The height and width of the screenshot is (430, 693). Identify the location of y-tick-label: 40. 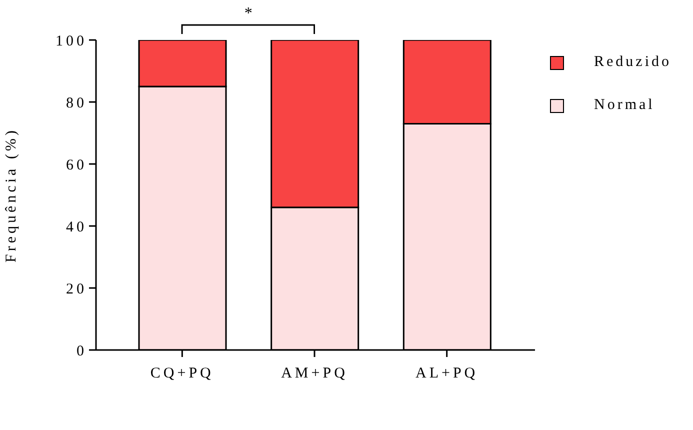
(76, 227).